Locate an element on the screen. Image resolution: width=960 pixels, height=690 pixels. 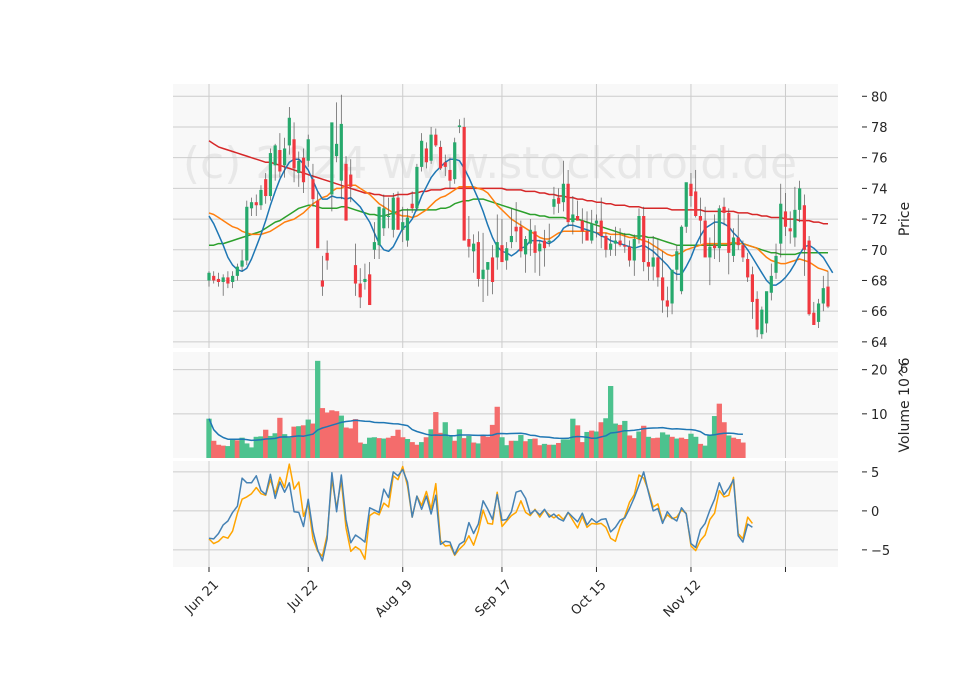
price-axis-title: Price is located at coordinates (905, 219).